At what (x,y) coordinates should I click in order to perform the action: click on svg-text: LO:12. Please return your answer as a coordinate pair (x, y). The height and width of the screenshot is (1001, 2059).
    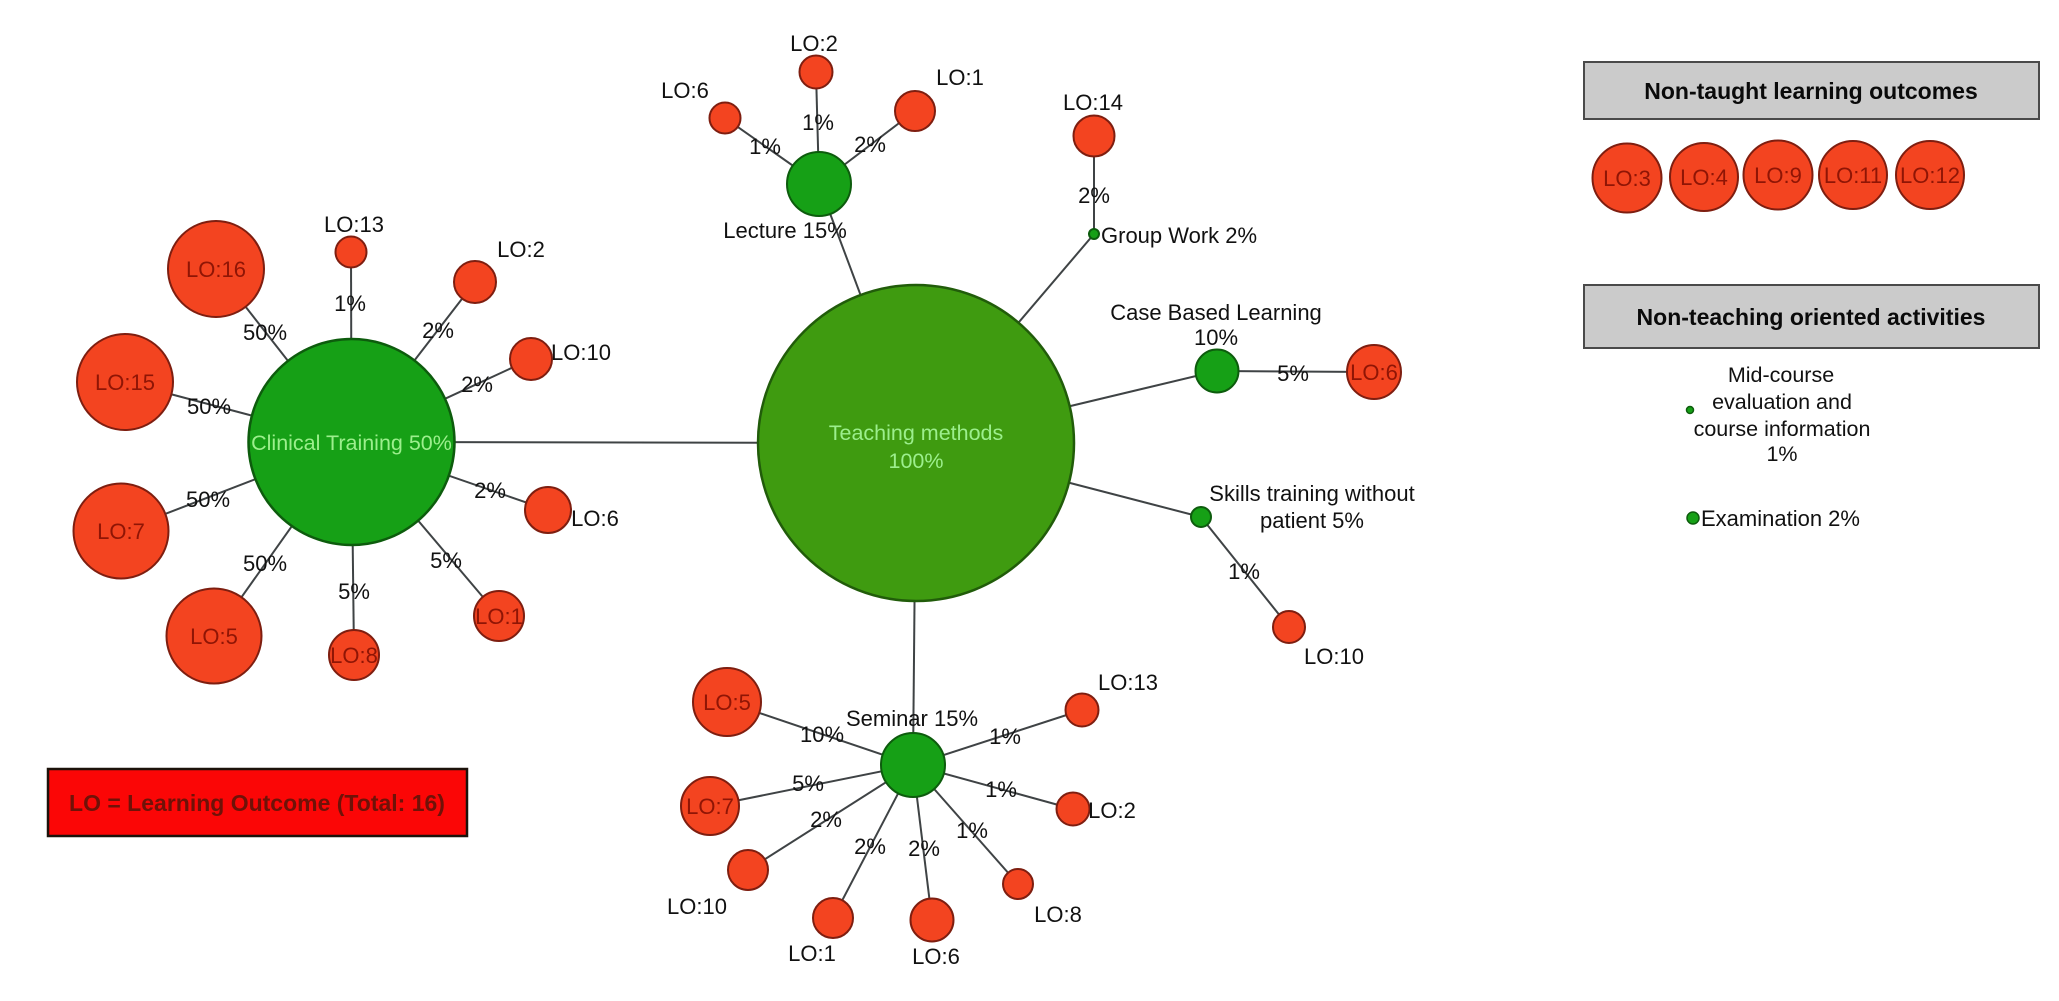
    Looking at the image, I should click on (1930, 175).